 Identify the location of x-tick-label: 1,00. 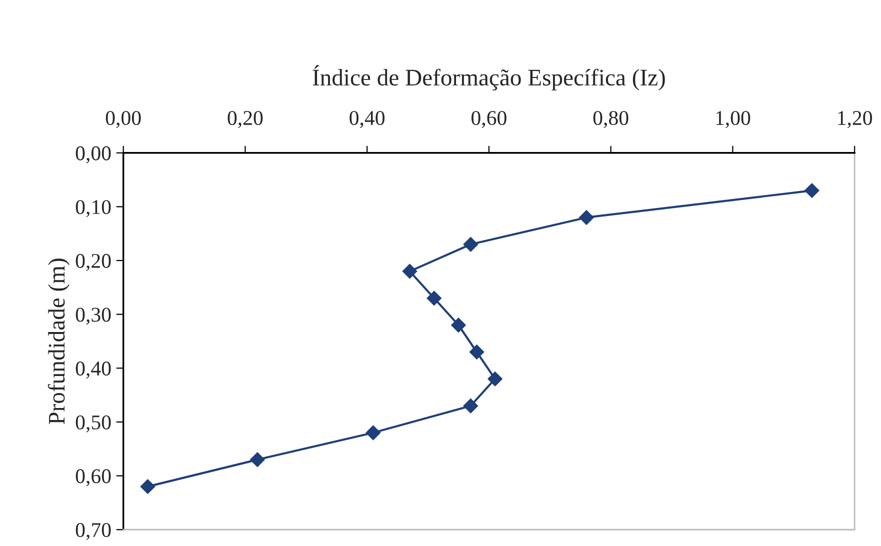
(733, 119).